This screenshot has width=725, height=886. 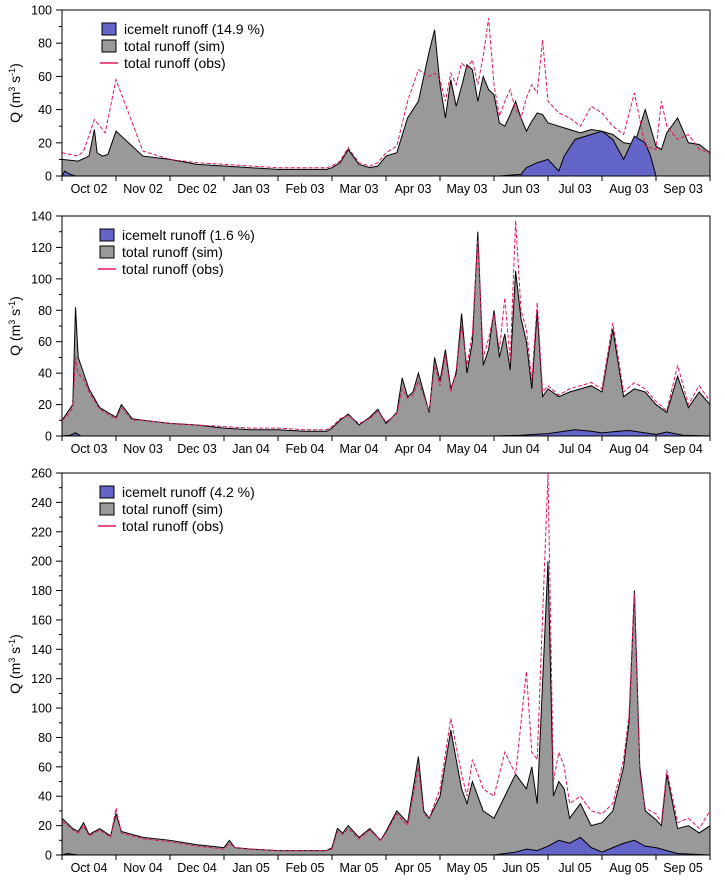 What do you see at coordinates (143, 189) in the screenshot?
I see `x-tick-label: Nov 02` at bounding box center [143, 189].